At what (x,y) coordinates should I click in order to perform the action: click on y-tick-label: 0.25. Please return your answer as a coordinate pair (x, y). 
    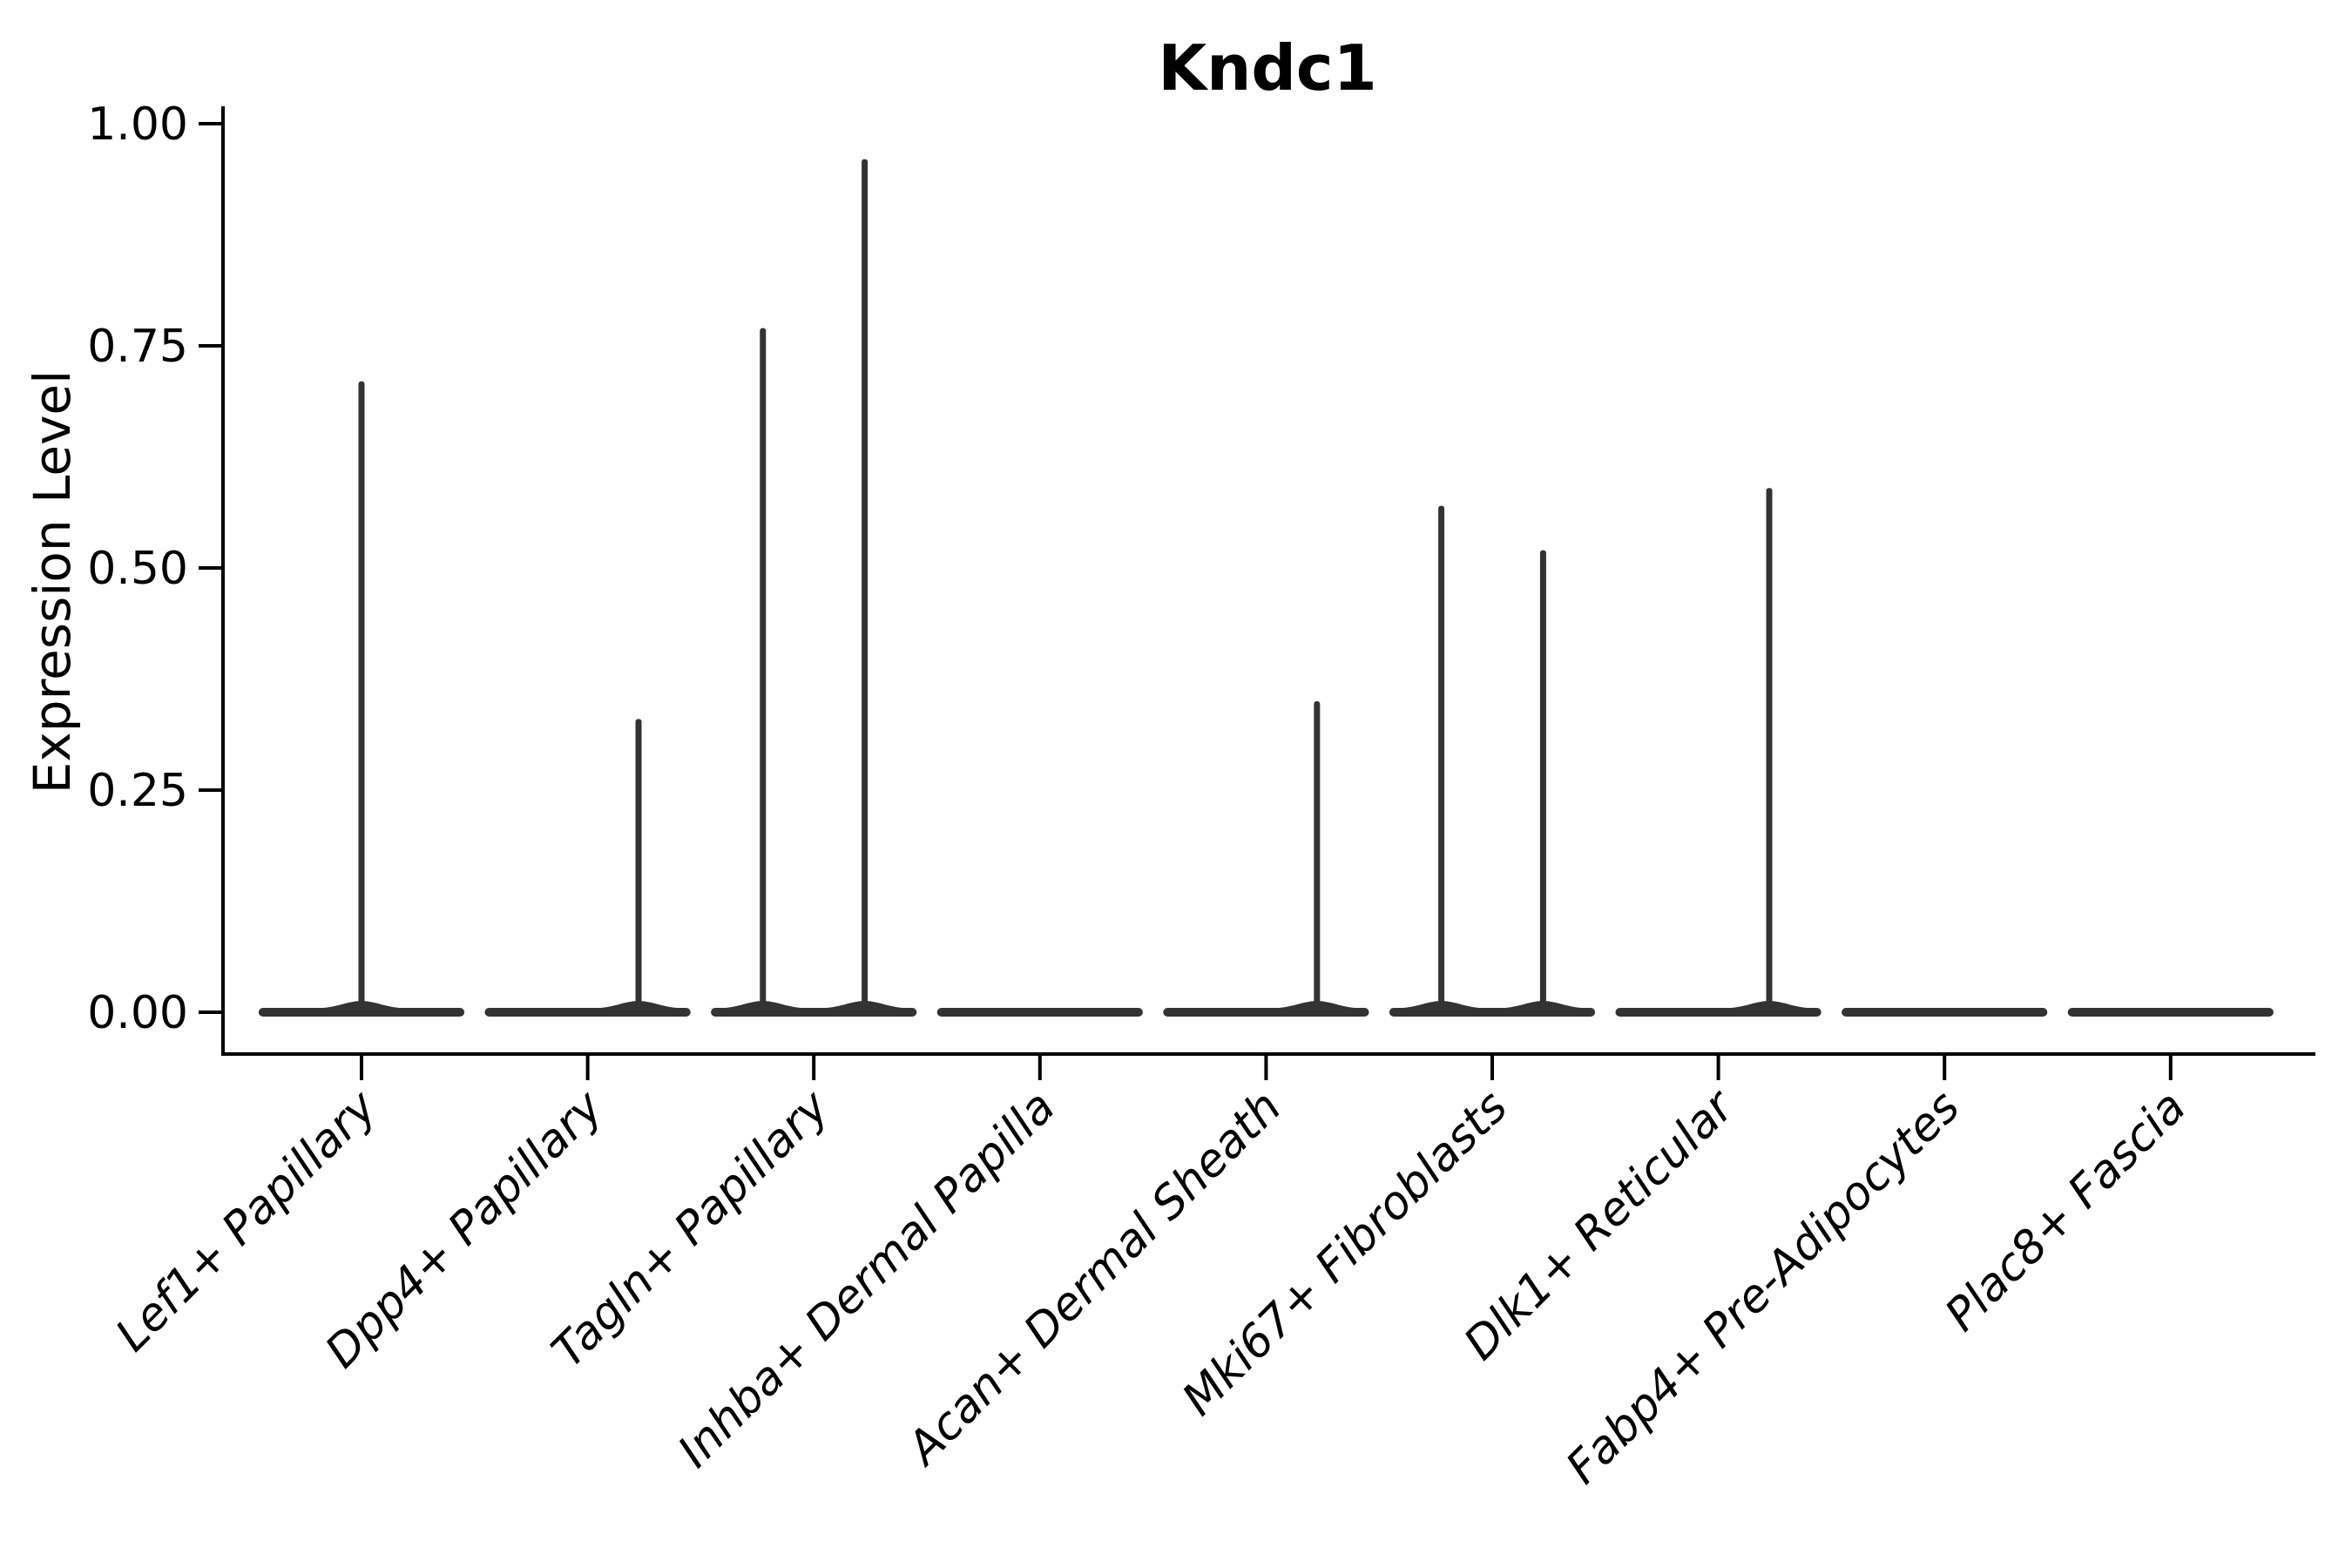
    Looking at the image, I should click on (137, 791).